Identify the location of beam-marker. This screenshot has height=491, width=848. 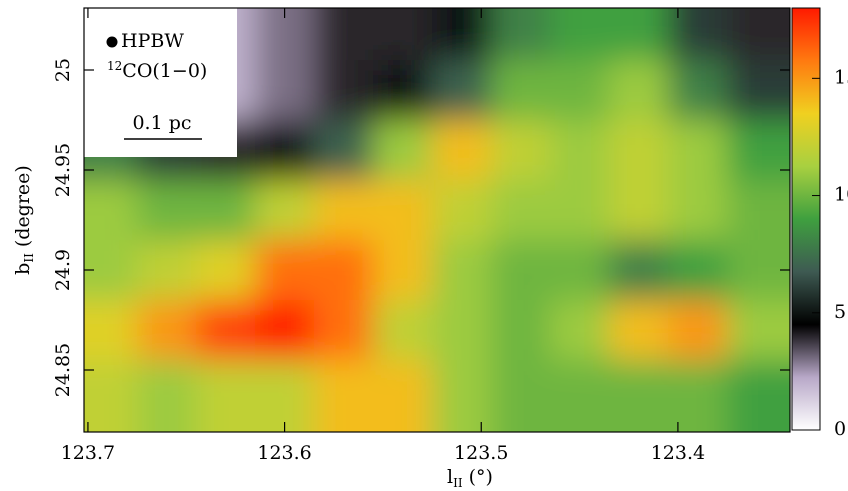
(112, 42).